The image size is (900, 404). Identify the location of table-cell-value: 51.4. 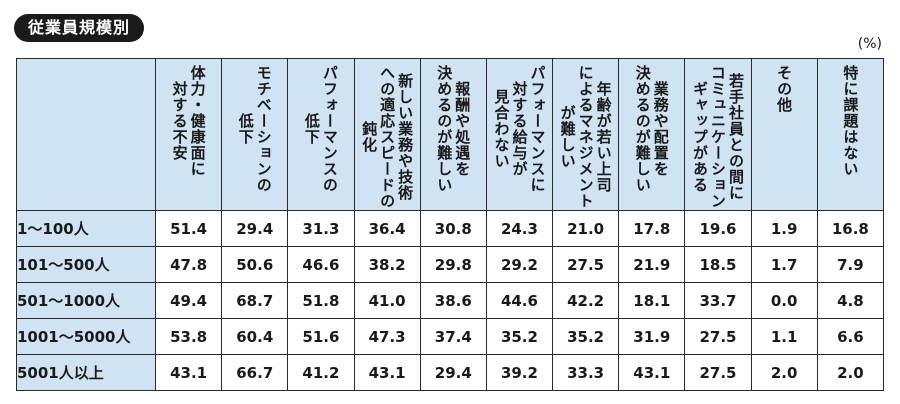
(188, 228).